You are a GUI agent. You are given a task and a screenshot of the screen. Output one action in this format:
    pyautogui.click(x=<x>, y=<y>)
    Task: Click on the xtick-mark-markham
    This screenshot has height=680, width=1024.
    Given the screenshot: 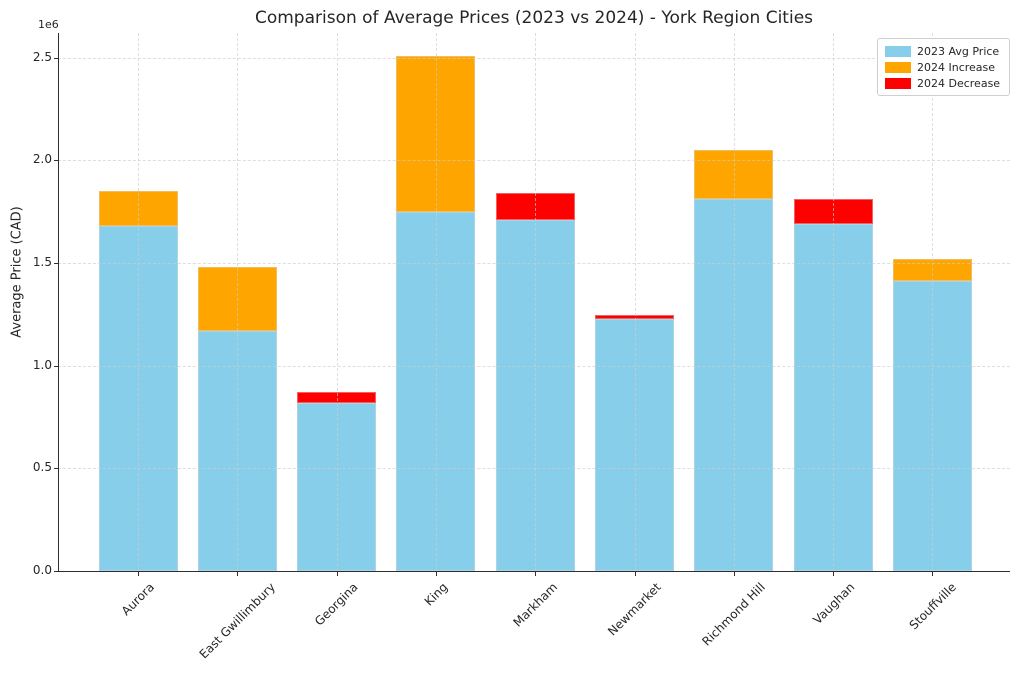 What is the action you would take?
    pyautogui.click(x=536, y=574)
    